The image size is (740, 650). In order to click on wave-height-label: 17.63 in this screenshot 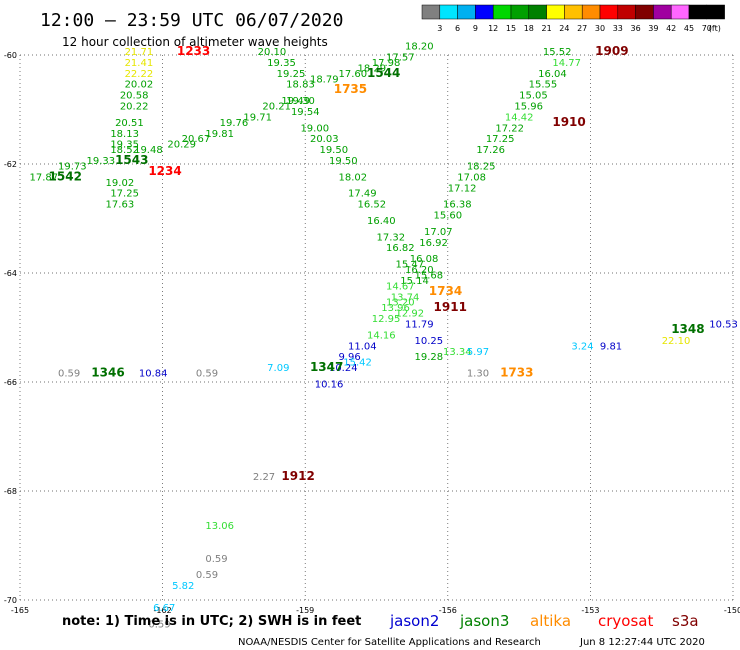, I will do `click(120, 205)`.